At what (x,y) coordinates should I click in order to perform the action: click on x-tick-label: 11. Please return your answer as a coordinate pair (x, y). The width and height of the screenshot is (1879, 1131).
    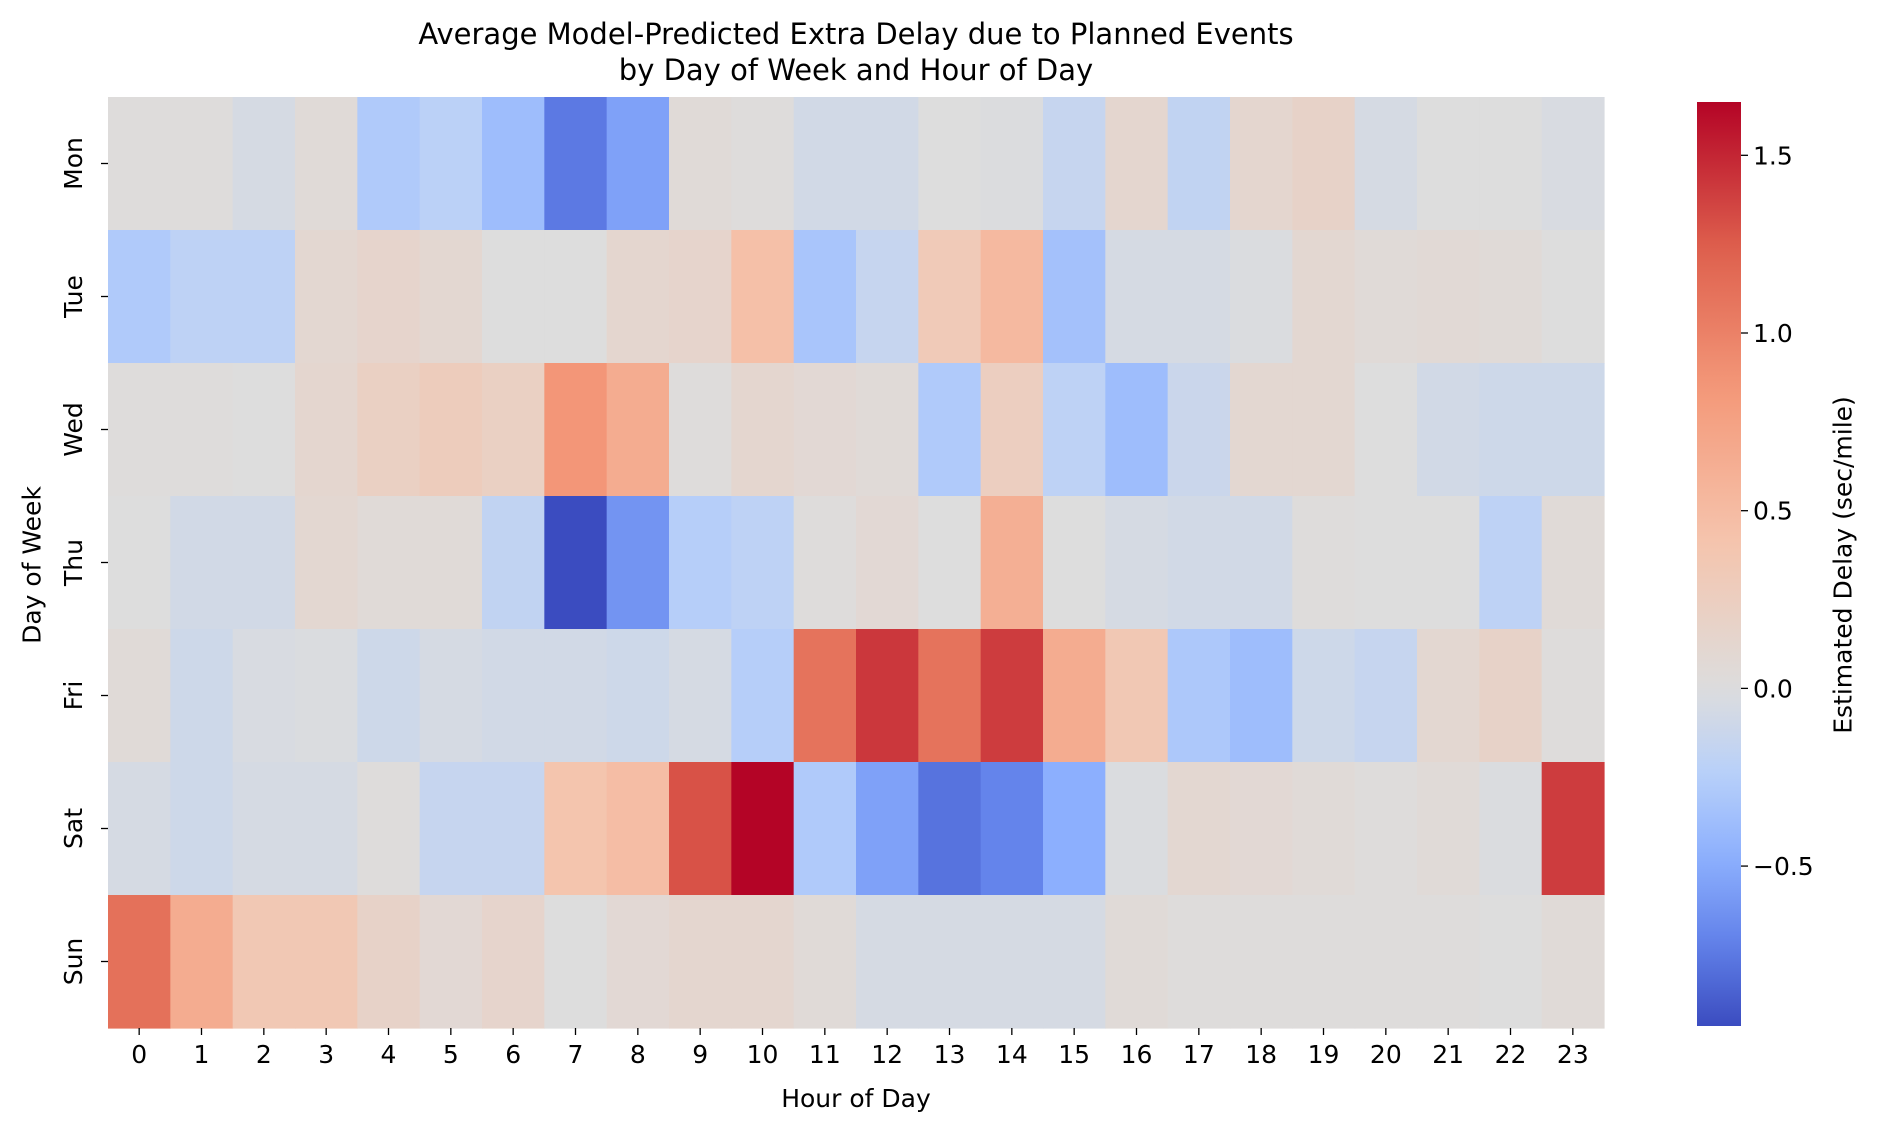
    Looking at the image, I should click on (825, 1054).